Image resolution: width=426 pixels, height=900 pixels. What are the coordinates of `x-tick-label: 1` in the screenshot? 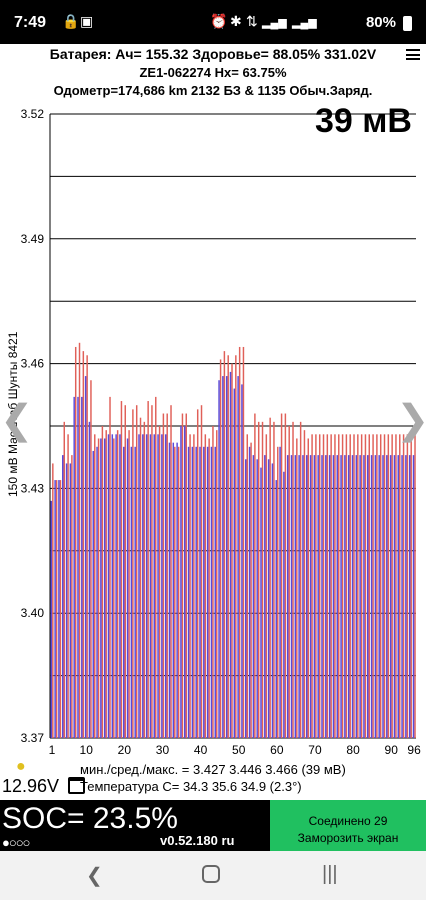 It's located at (52, 750).